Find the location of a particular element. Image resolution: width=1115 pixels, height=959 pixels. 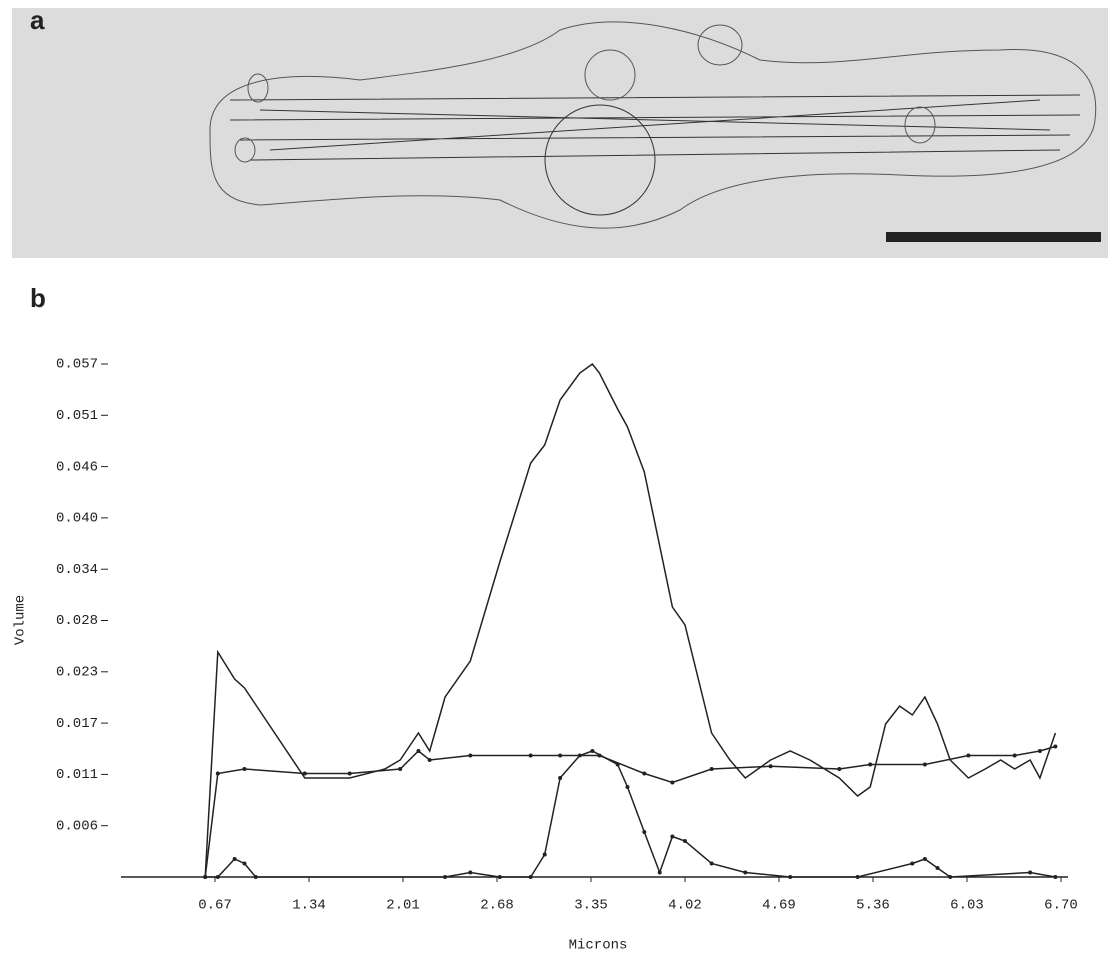

x-tick-label: 2.68 is located at coordinates (497, 906).